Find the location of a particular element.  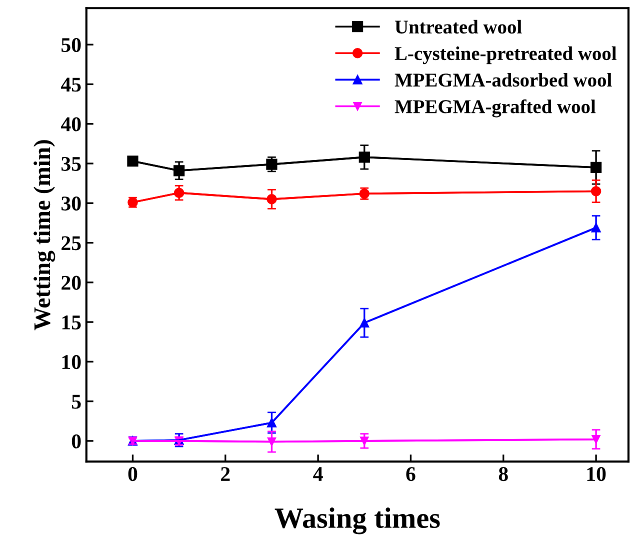

y-tick-label: 20 is located at coordinates (71, 283).